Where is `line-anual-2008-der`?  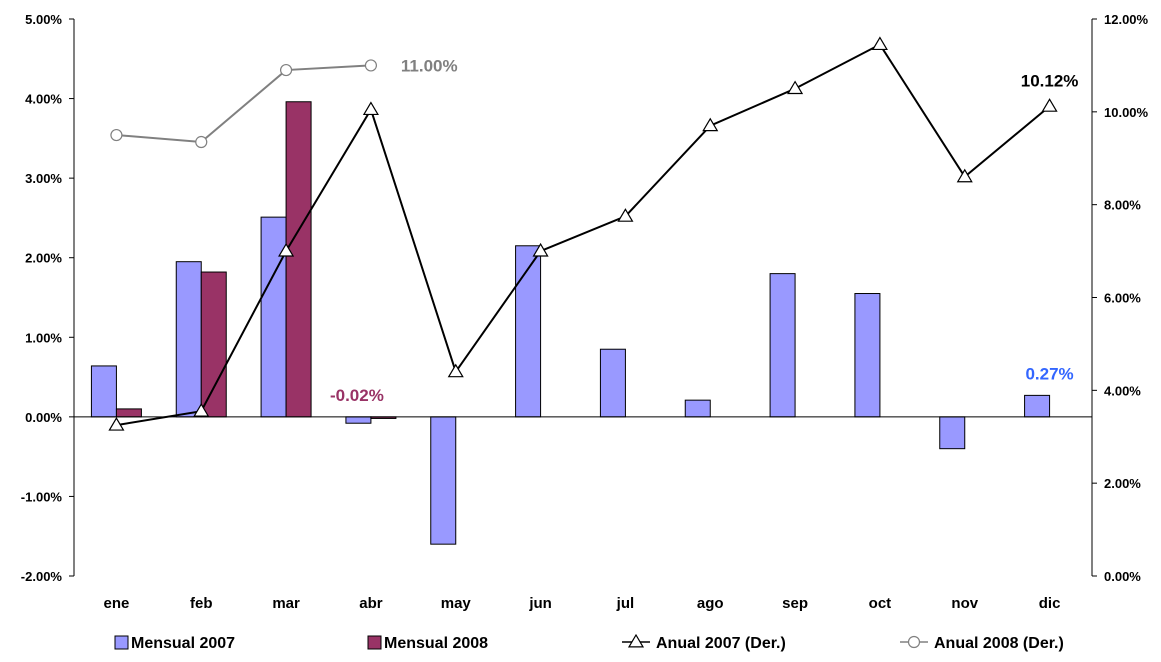
line-anual-2008-der is located at coordinates (243, 104).